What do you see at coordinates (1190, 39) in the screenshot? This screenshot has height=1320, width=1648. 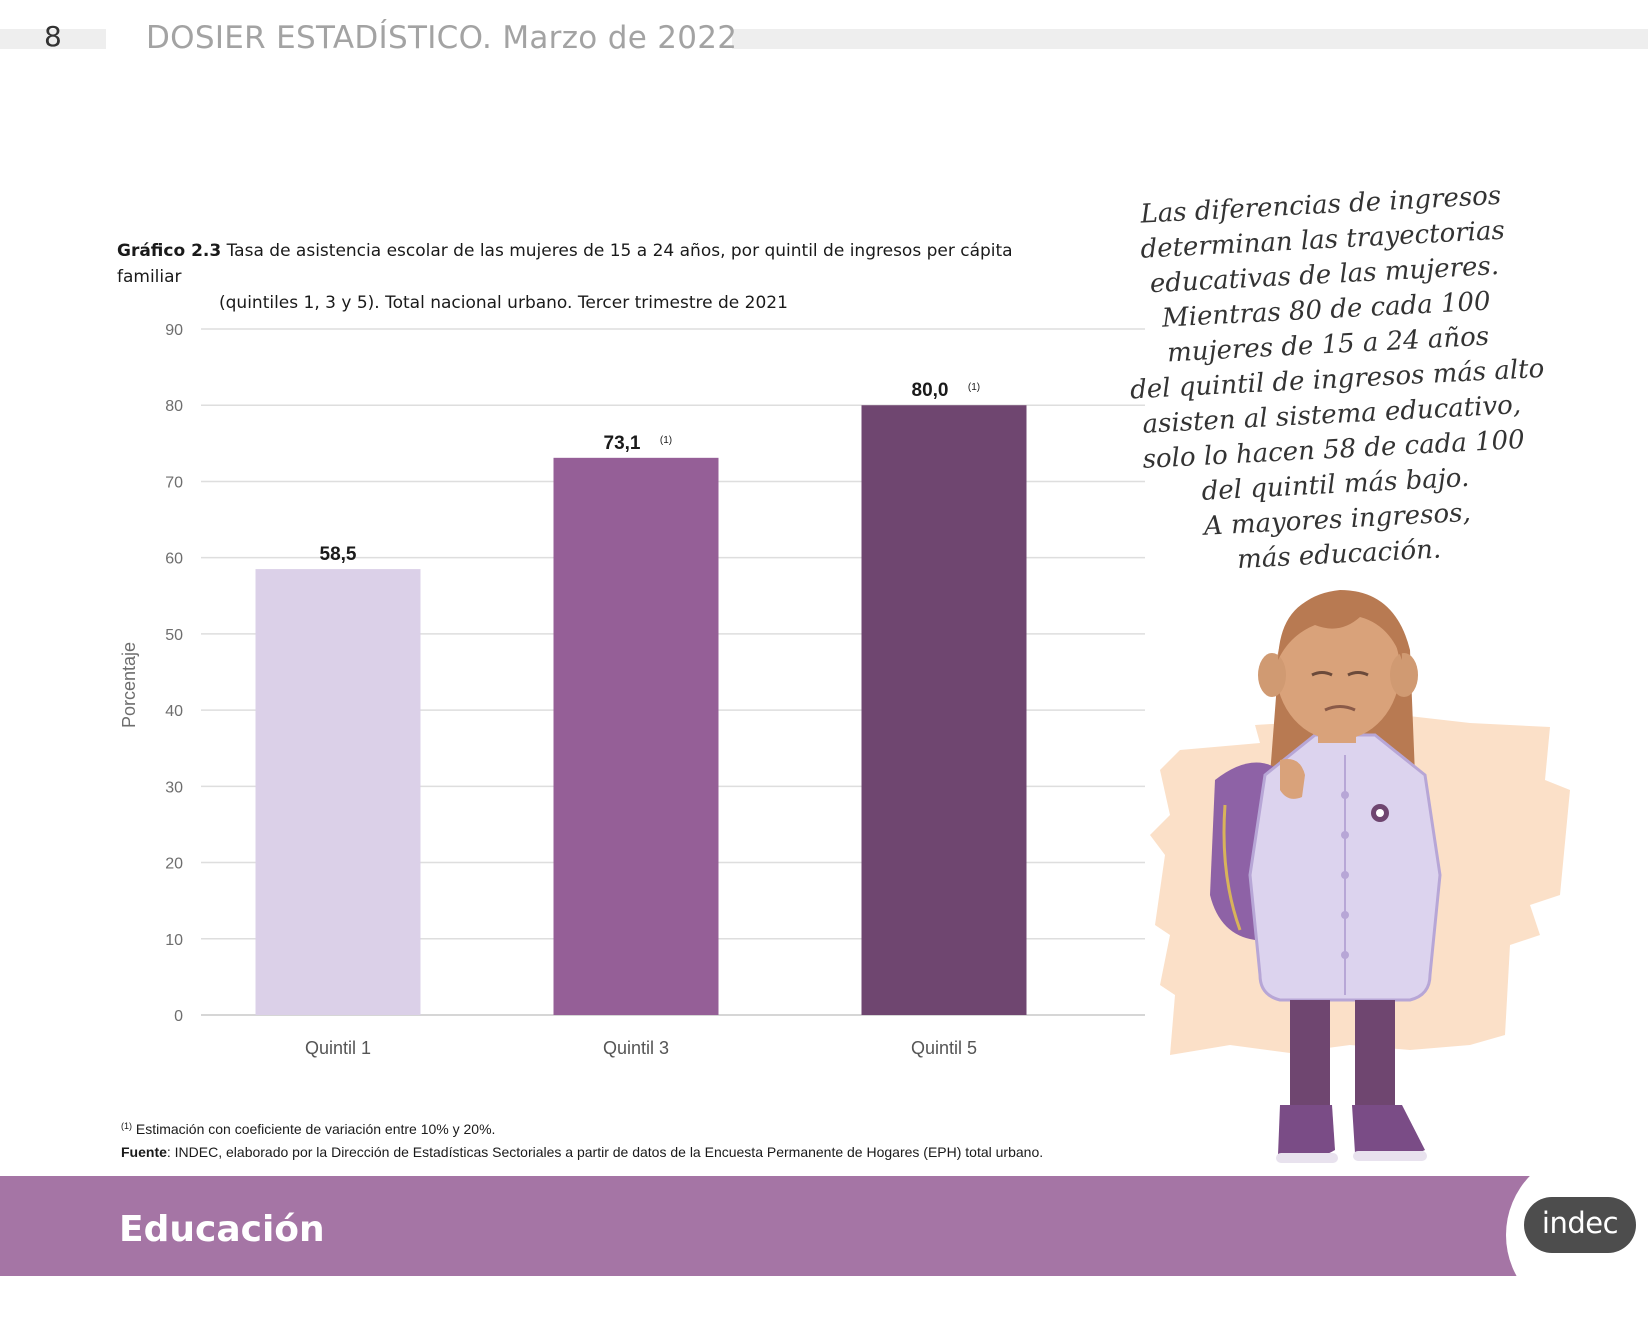 I see `header-bar-right` at bounding box center [1190, 39].